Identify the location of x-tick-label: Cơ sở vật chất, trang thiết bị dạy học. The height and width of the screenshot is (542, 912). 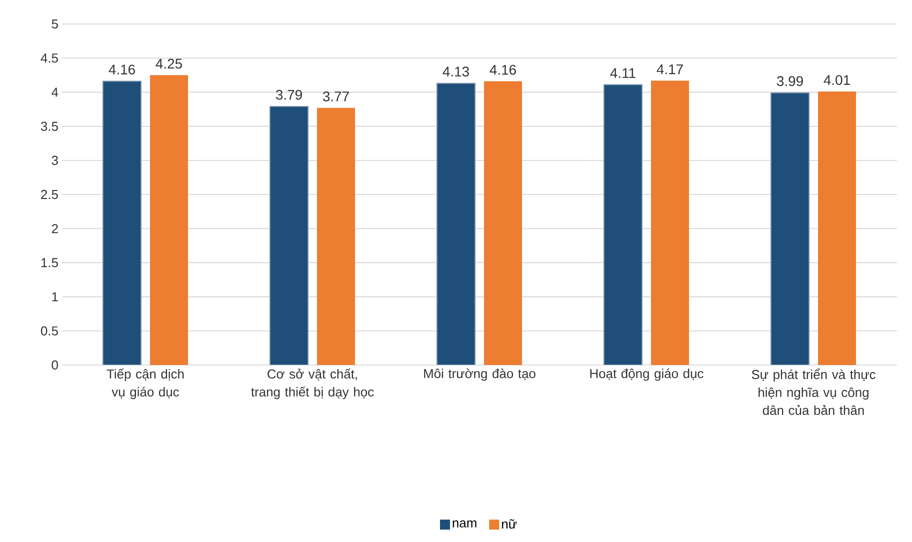
(312, 384).